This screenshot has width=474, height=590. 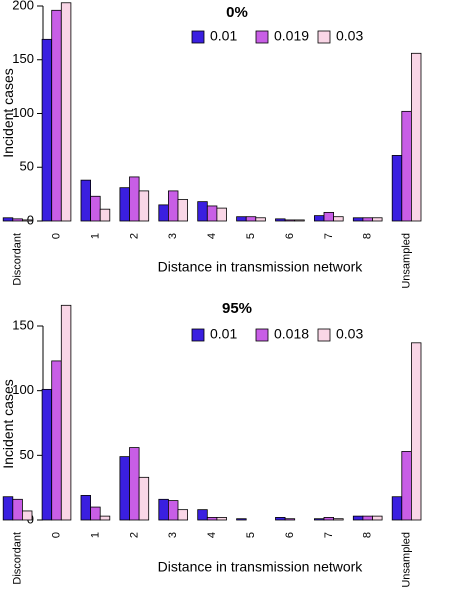 I want to click on chart2-y-tick-label-100: 100, so click(x=23, y=389).